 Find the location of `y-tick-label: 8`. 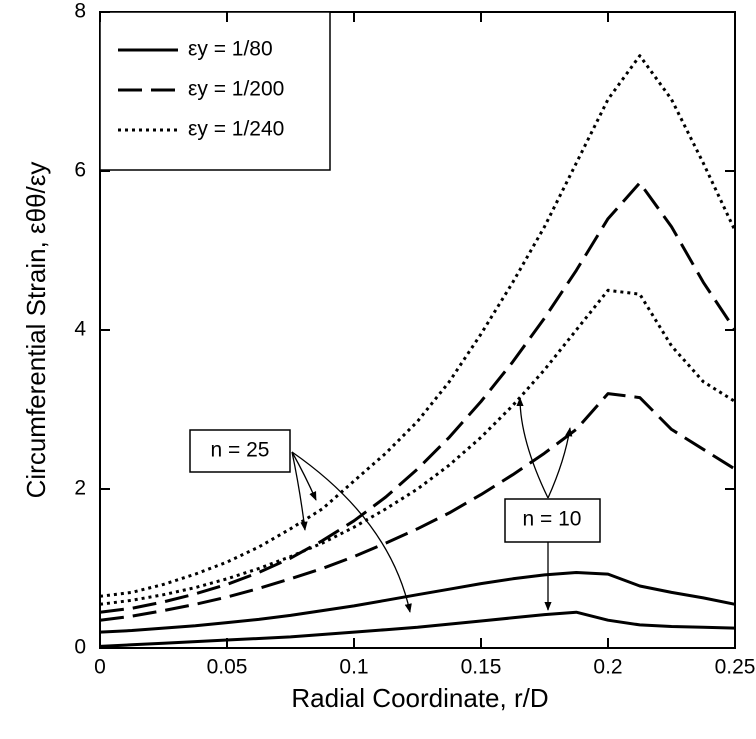

y-tick-label: 8 is located at coordinates (80, 11).